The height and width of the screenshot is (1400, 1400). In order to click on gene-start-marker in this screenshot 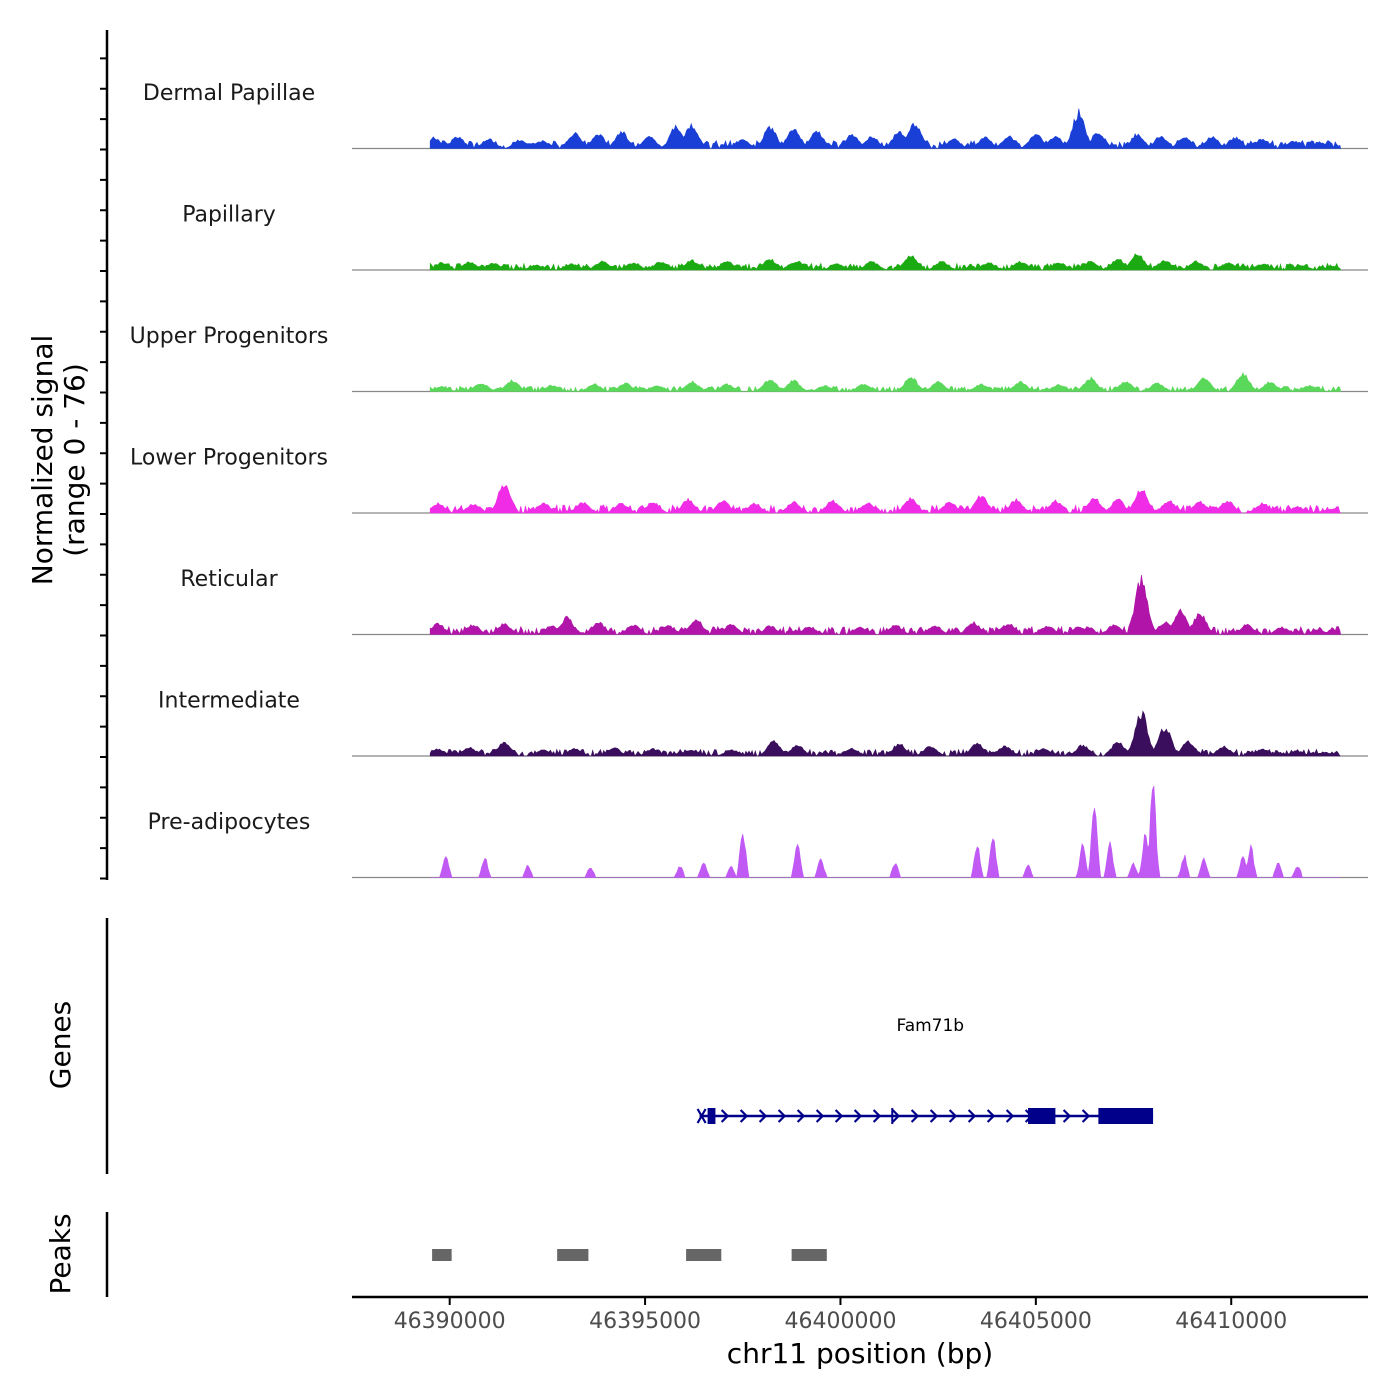, I will do `click(701, 1116)`.